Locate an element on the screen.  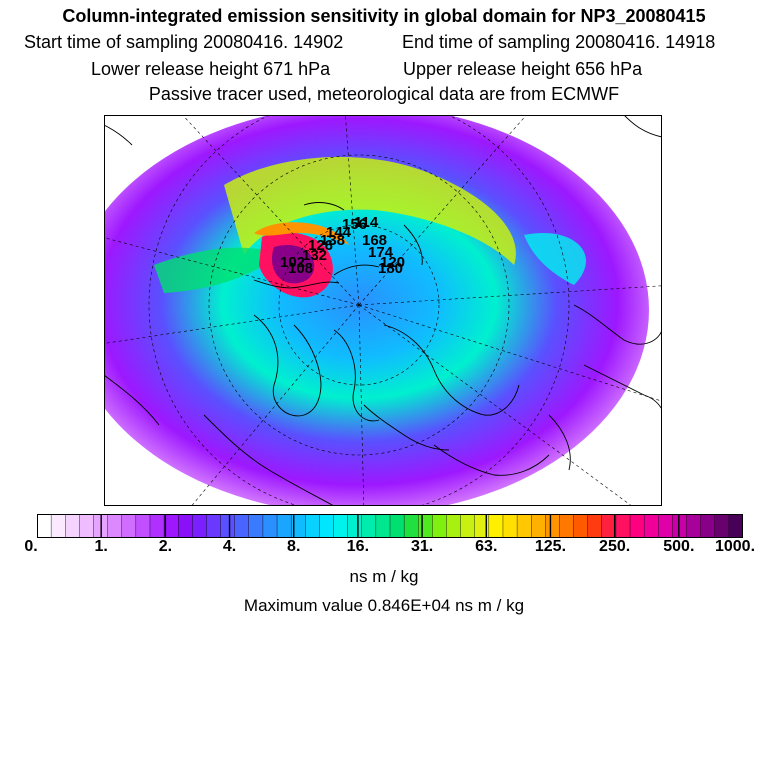
trajectory-label: 126 is located at coordinates (320, 245).